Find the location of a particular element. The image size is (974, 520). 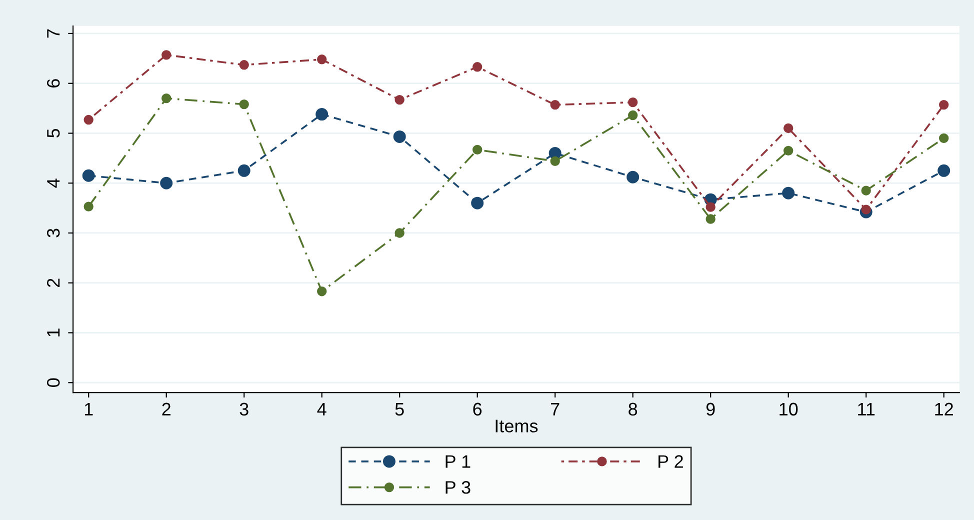

y-tick-label: 6 is located at coordinates (53, 83).